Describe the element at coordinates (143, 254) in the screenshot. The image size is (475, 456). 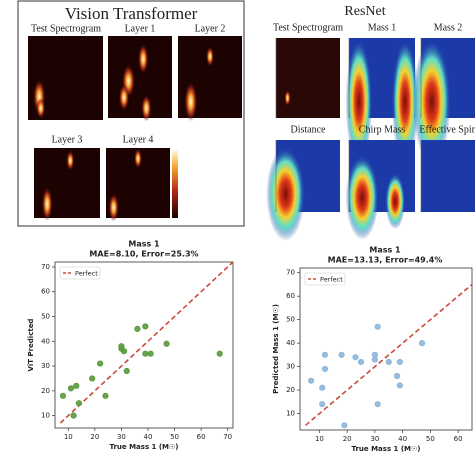
I see `chart-subtitle: MAE=8.10, Error=25.3%` at that location.